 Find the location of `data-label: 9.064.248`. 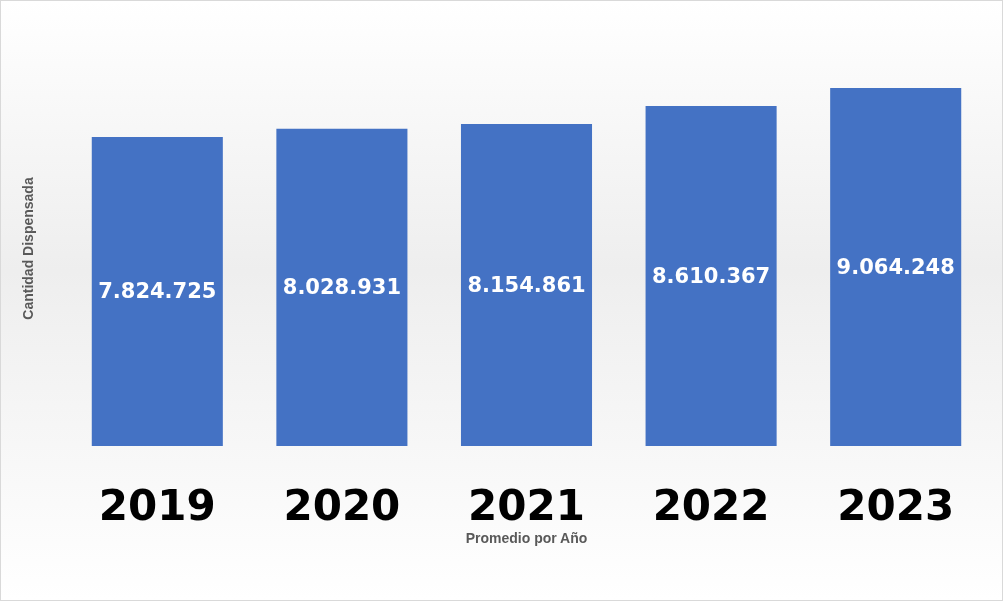

data-label: 9.064.248 is located at coordinates (895, 266).